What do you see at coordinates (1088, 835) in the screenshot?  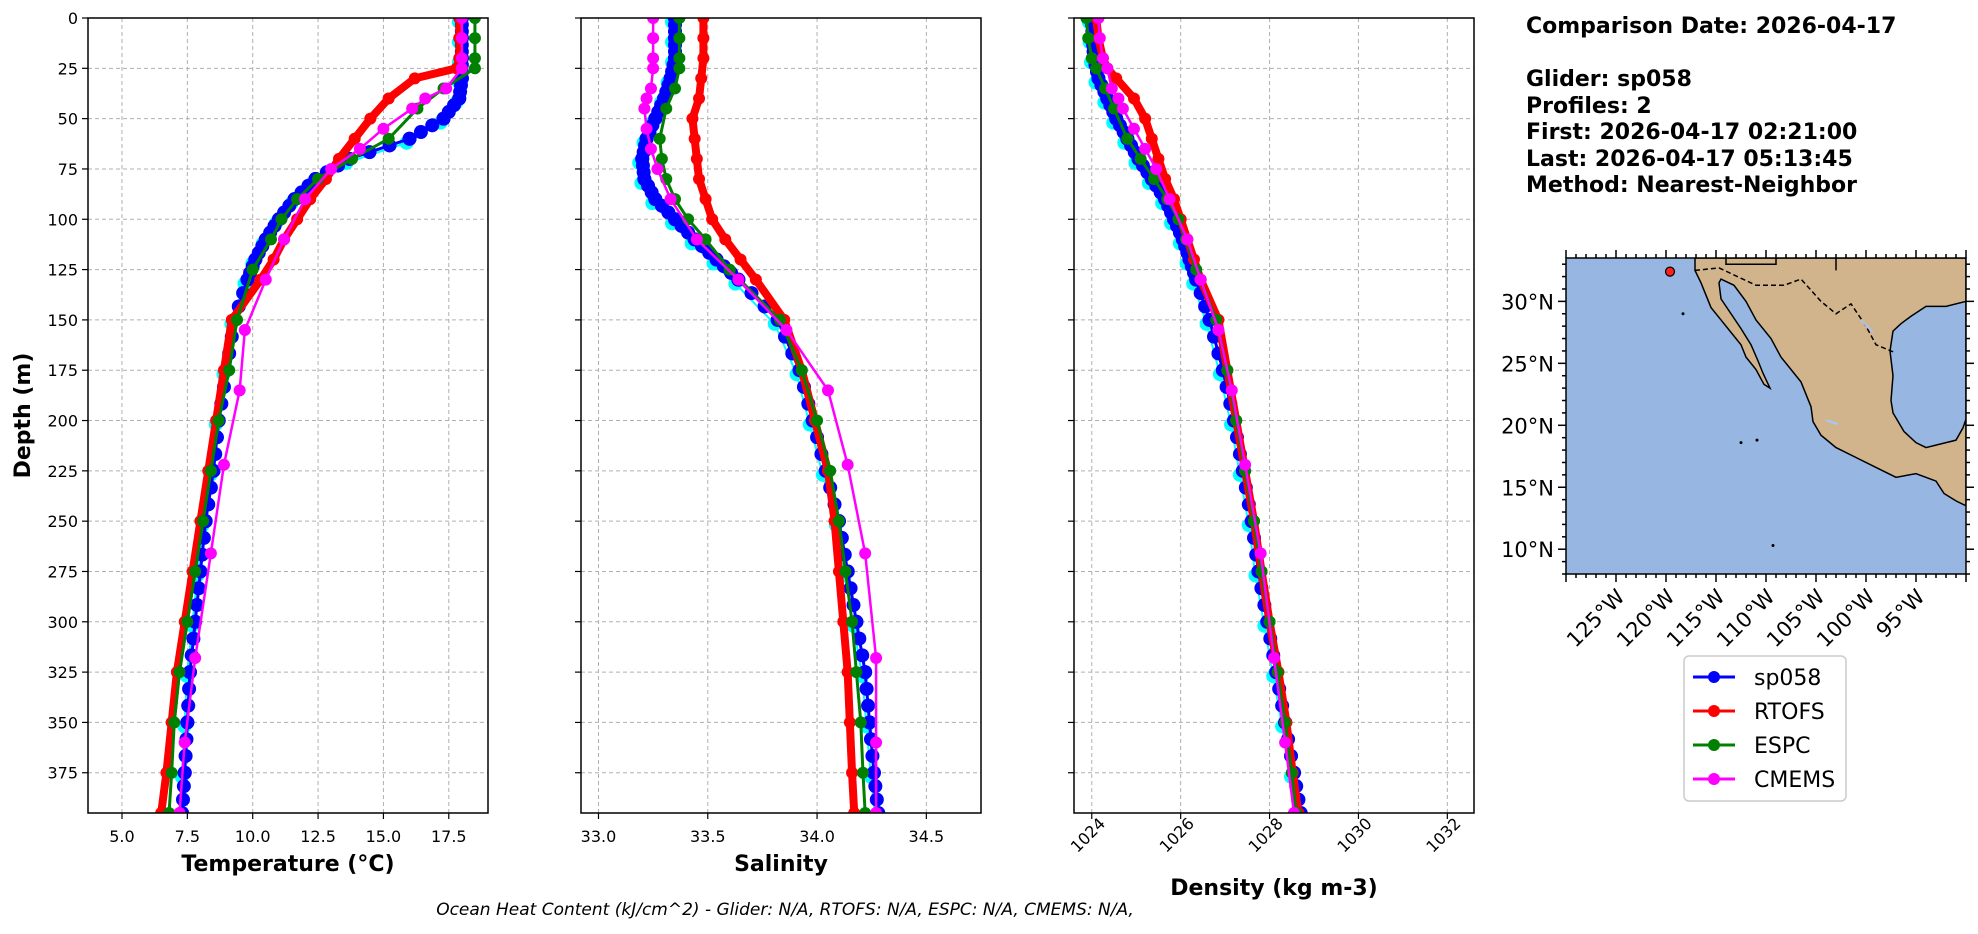 I see `x-tick-label: 1024` at bounding box center [1088, 835].